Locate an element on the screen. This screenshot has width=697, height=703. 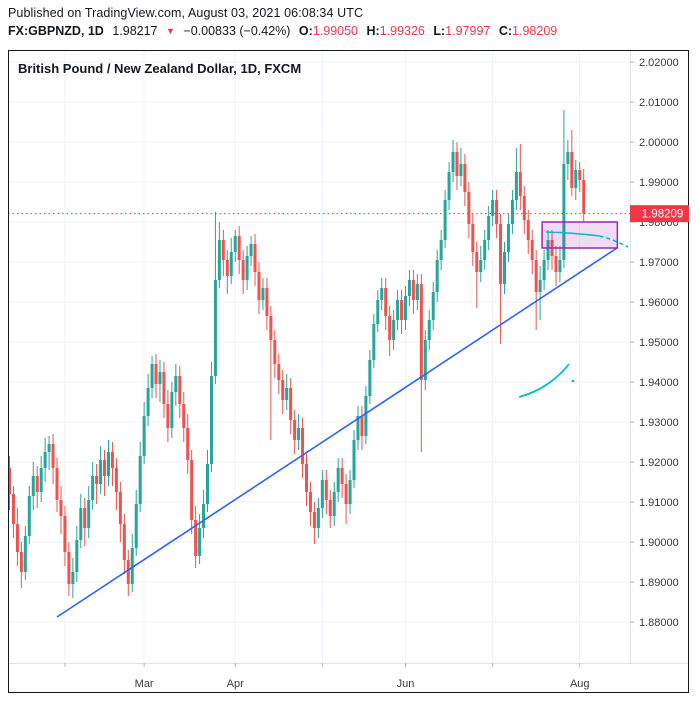
time-tick-label: Aug is located at coordinates (580, 684).